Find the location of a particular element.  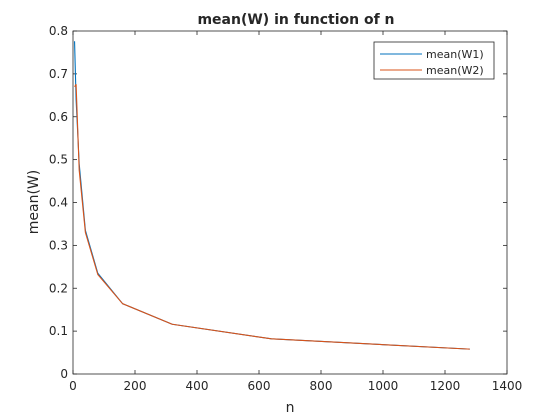

y-tick-label: 0 is located at coordinates (64, 374).